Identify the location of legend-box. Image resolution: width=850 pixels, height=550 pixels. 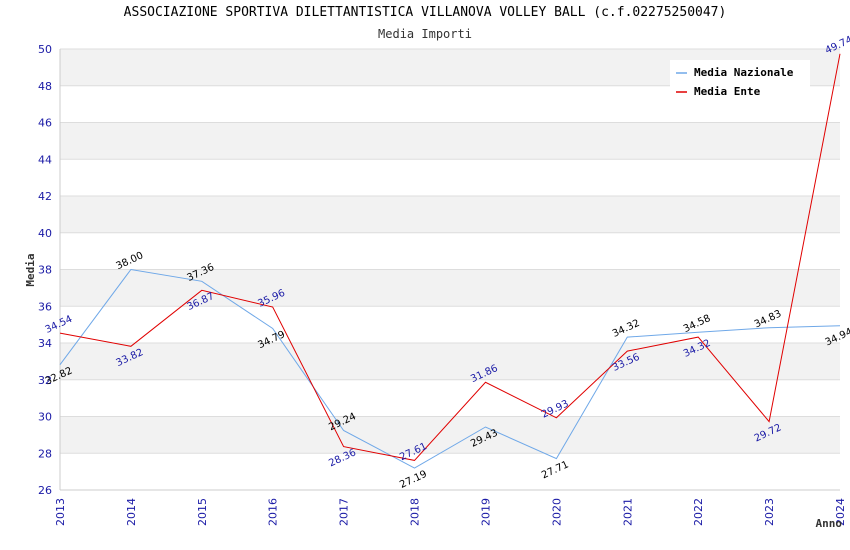
(740, 81).